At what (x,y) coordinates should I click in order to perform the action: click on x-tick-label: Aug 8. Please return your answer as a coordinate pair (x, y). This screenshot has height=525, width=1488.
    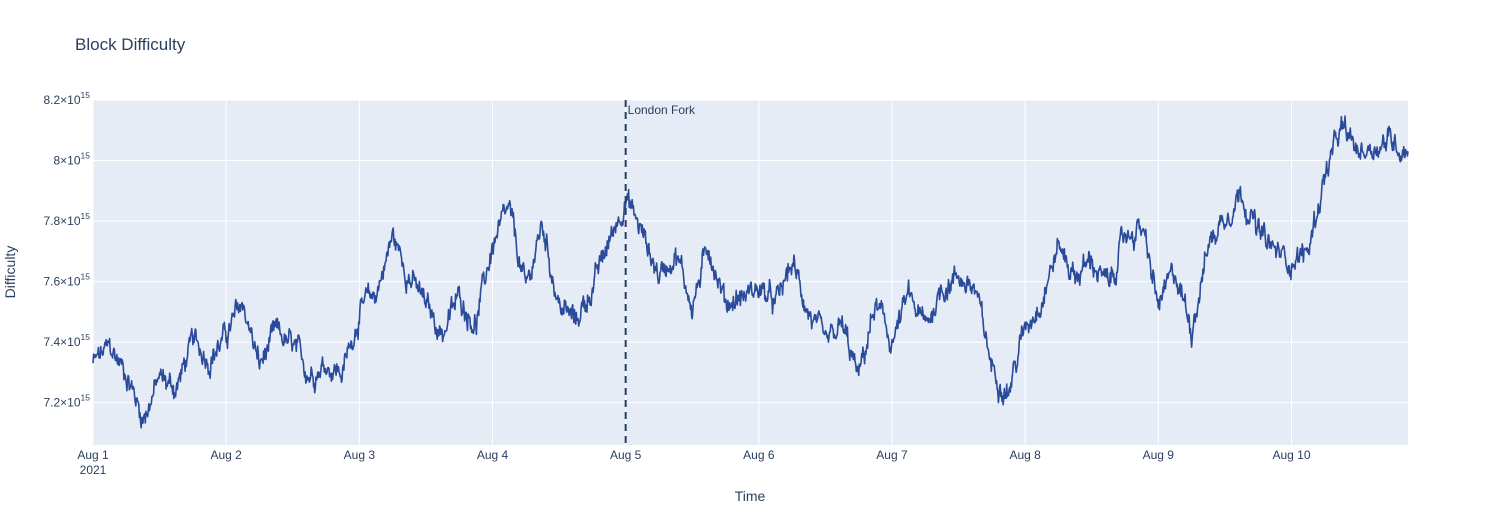
    Looking at the image, I should click on (1025, 455).